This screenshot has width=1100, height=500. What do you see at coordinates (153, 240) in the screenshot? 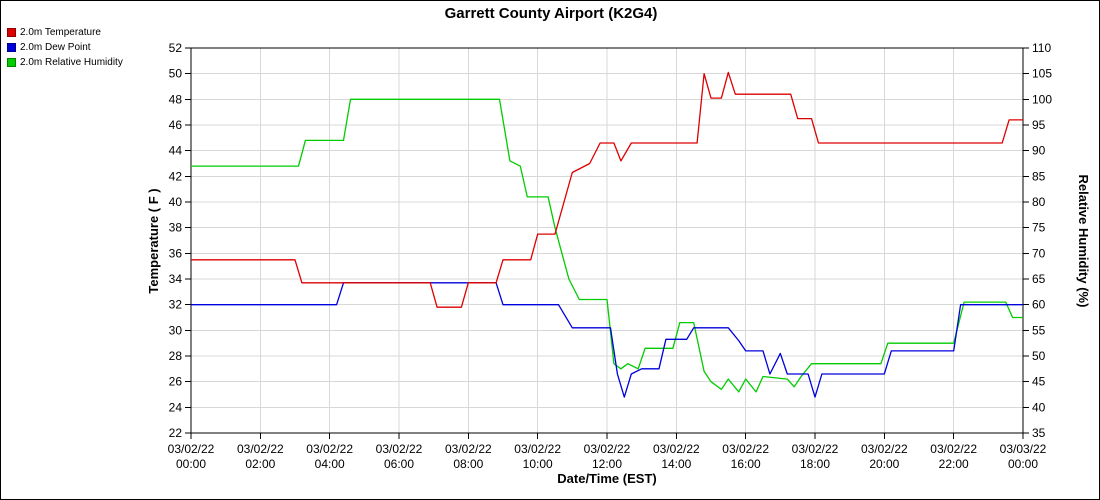
I see `left-axis-title: Temperature ( F )` at bounding box center [153, 240].